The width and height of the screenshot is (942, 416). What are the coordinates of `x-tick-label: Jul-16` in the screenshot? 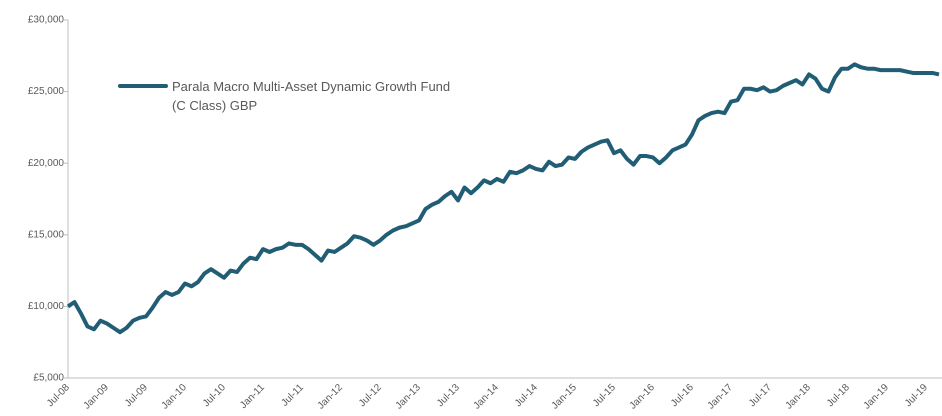 It's located at (682, 395).